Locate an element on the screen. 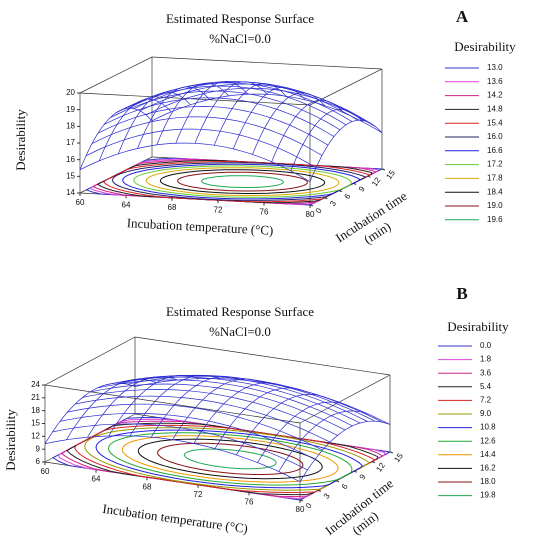 The width and height of the screenshot is (534, 550). z-tick-label: 6 is located at coordinates (38, 461).